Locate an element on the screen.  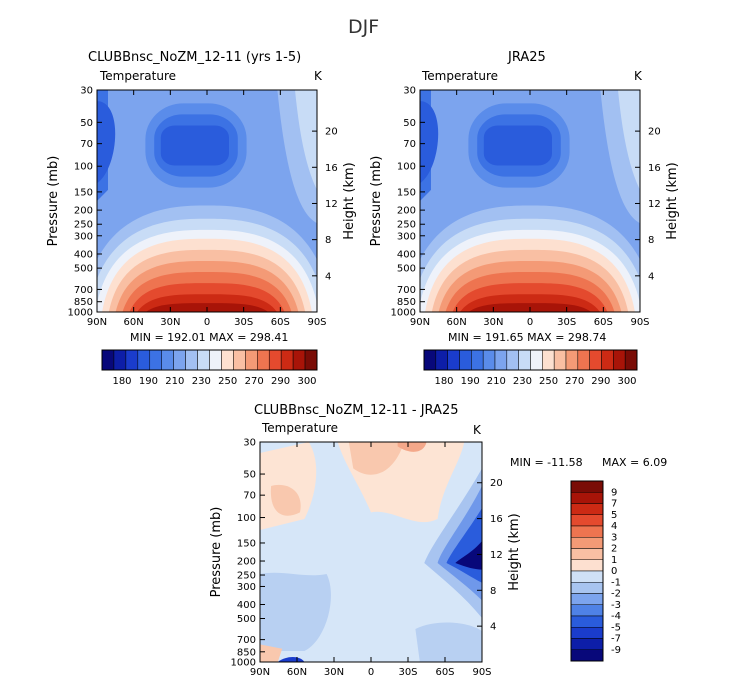
panel3-y2tick-label: 12 is located at coordinates (496, 555).